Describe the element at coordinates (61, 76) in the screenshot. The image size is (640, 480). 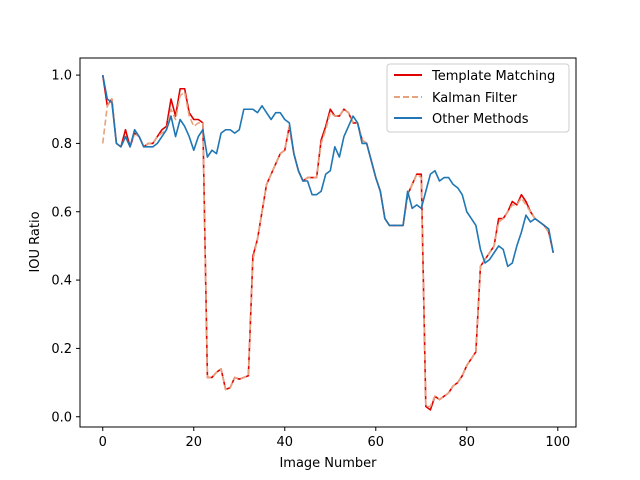
I see `y-tick-label: 1.0` at that location.